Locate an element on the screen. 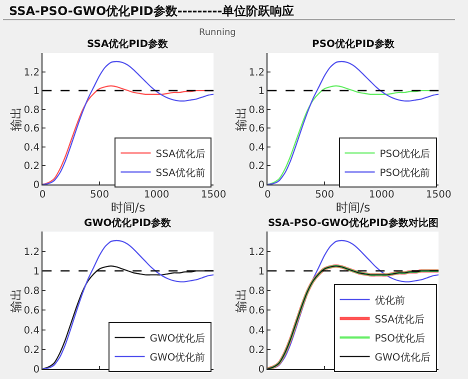  text: Running is located at coordinates (217, 33).